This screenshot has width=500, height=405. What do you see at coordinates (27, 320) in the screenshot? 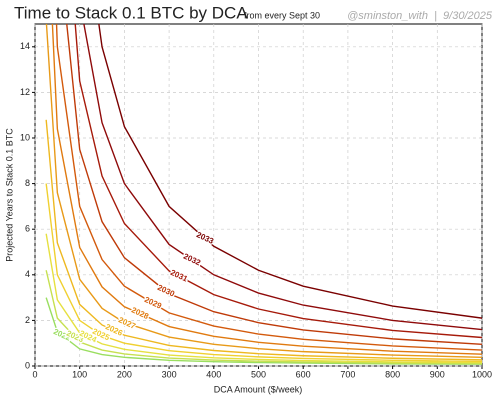
I see `y-tick-label: 2` at bounding box center [27, 320].